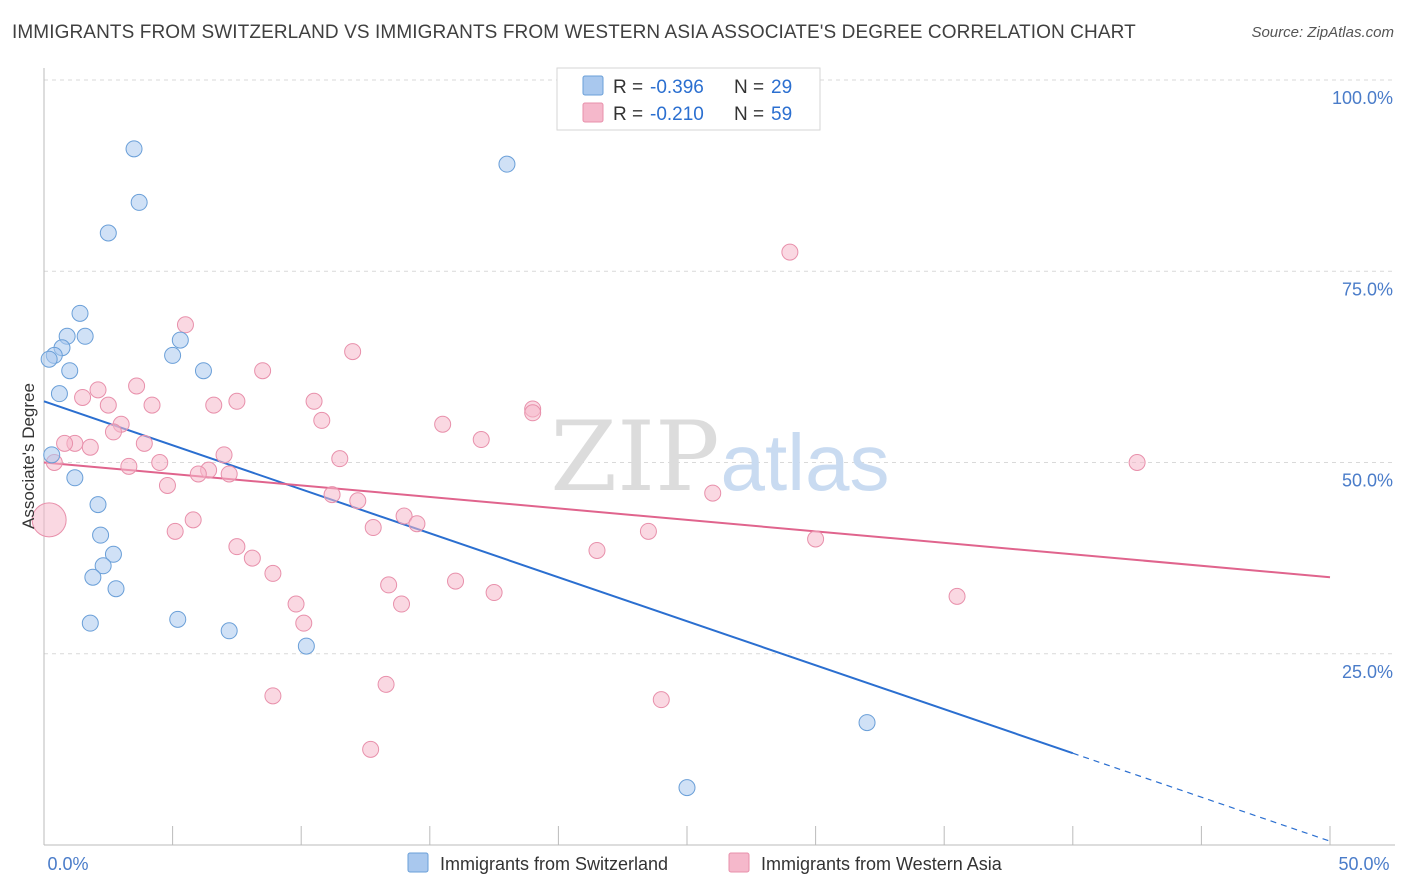 This screenshot has height=892, width=1406. Describe the element at coordinates (634, 457) in the screenshot. I see `watermark-zip: ZIP` at that location.